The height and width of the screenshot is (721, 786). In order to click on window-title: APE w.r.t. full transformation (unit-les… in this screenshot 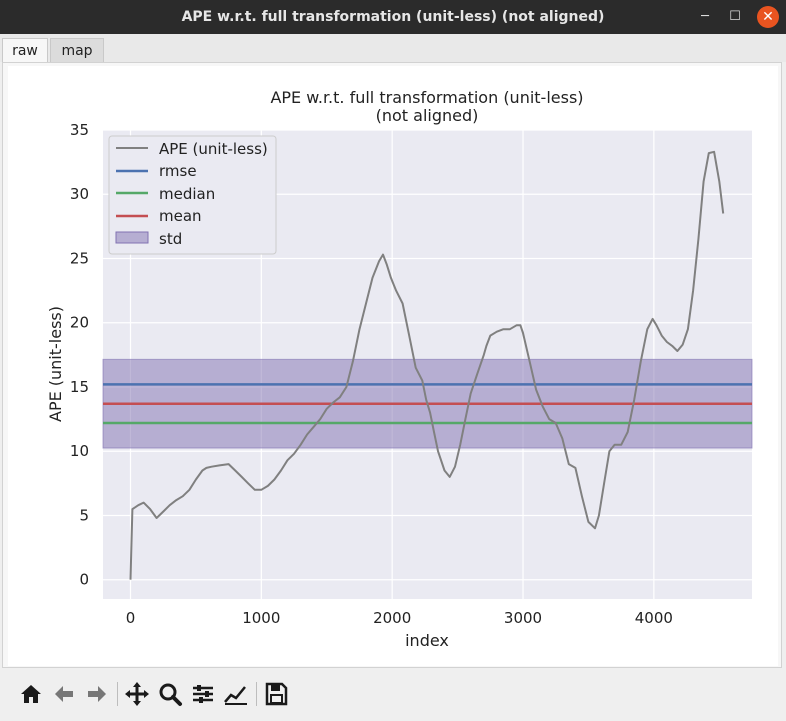, I will do `click(393, 17)`.